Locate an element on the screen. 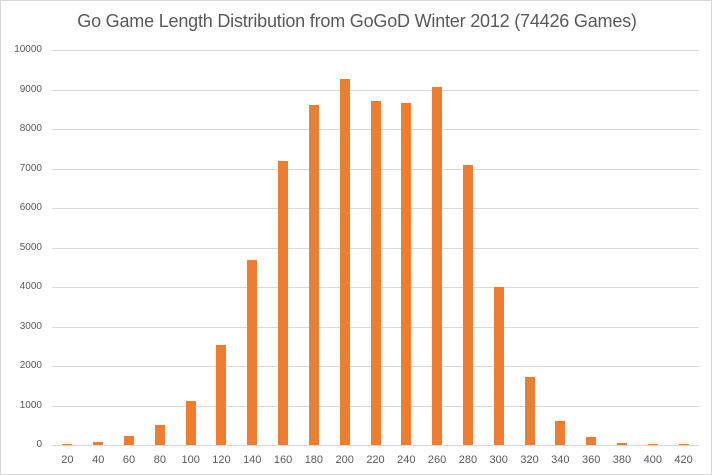 The width and height of the screenshot is (712, 475). x-tick-label: 200 is located at coordinates (344, 460).